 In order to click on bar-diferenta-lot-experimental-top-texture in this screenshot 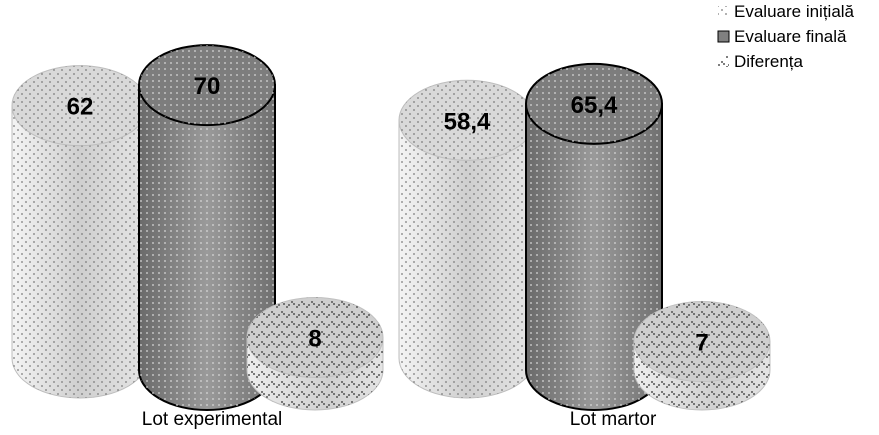, I will do `click(315, 337)`.